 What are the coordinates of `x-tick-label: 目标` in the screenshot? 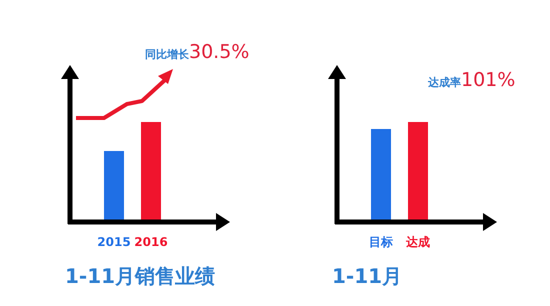 It's located at (381, 242).